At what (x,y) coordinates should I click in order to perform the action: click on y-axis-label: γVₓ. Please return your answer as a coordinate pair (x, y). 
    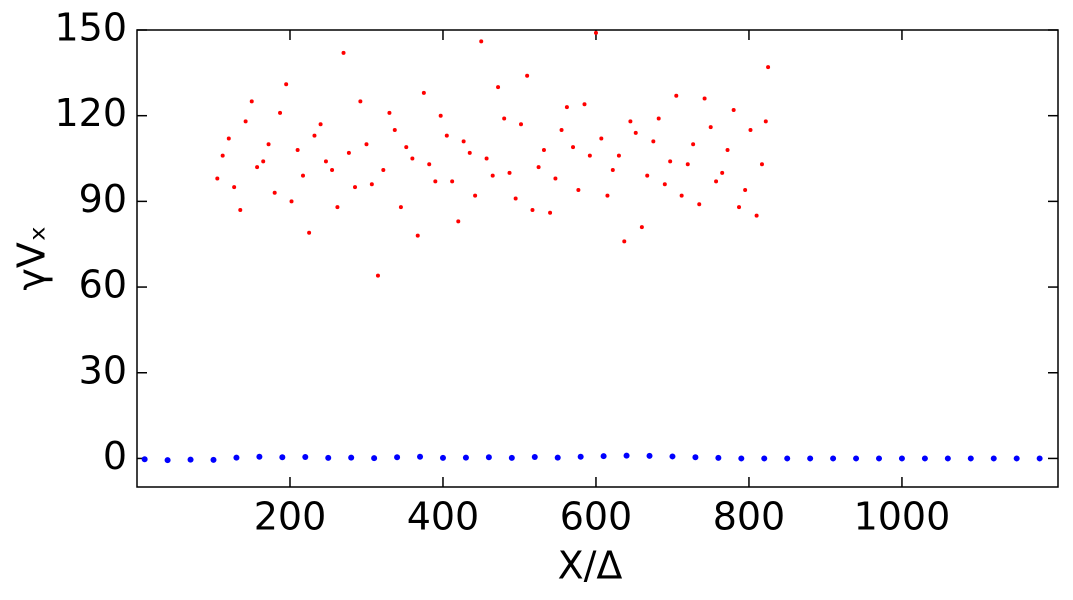
    Looking at the image, I should click on (32, 257).